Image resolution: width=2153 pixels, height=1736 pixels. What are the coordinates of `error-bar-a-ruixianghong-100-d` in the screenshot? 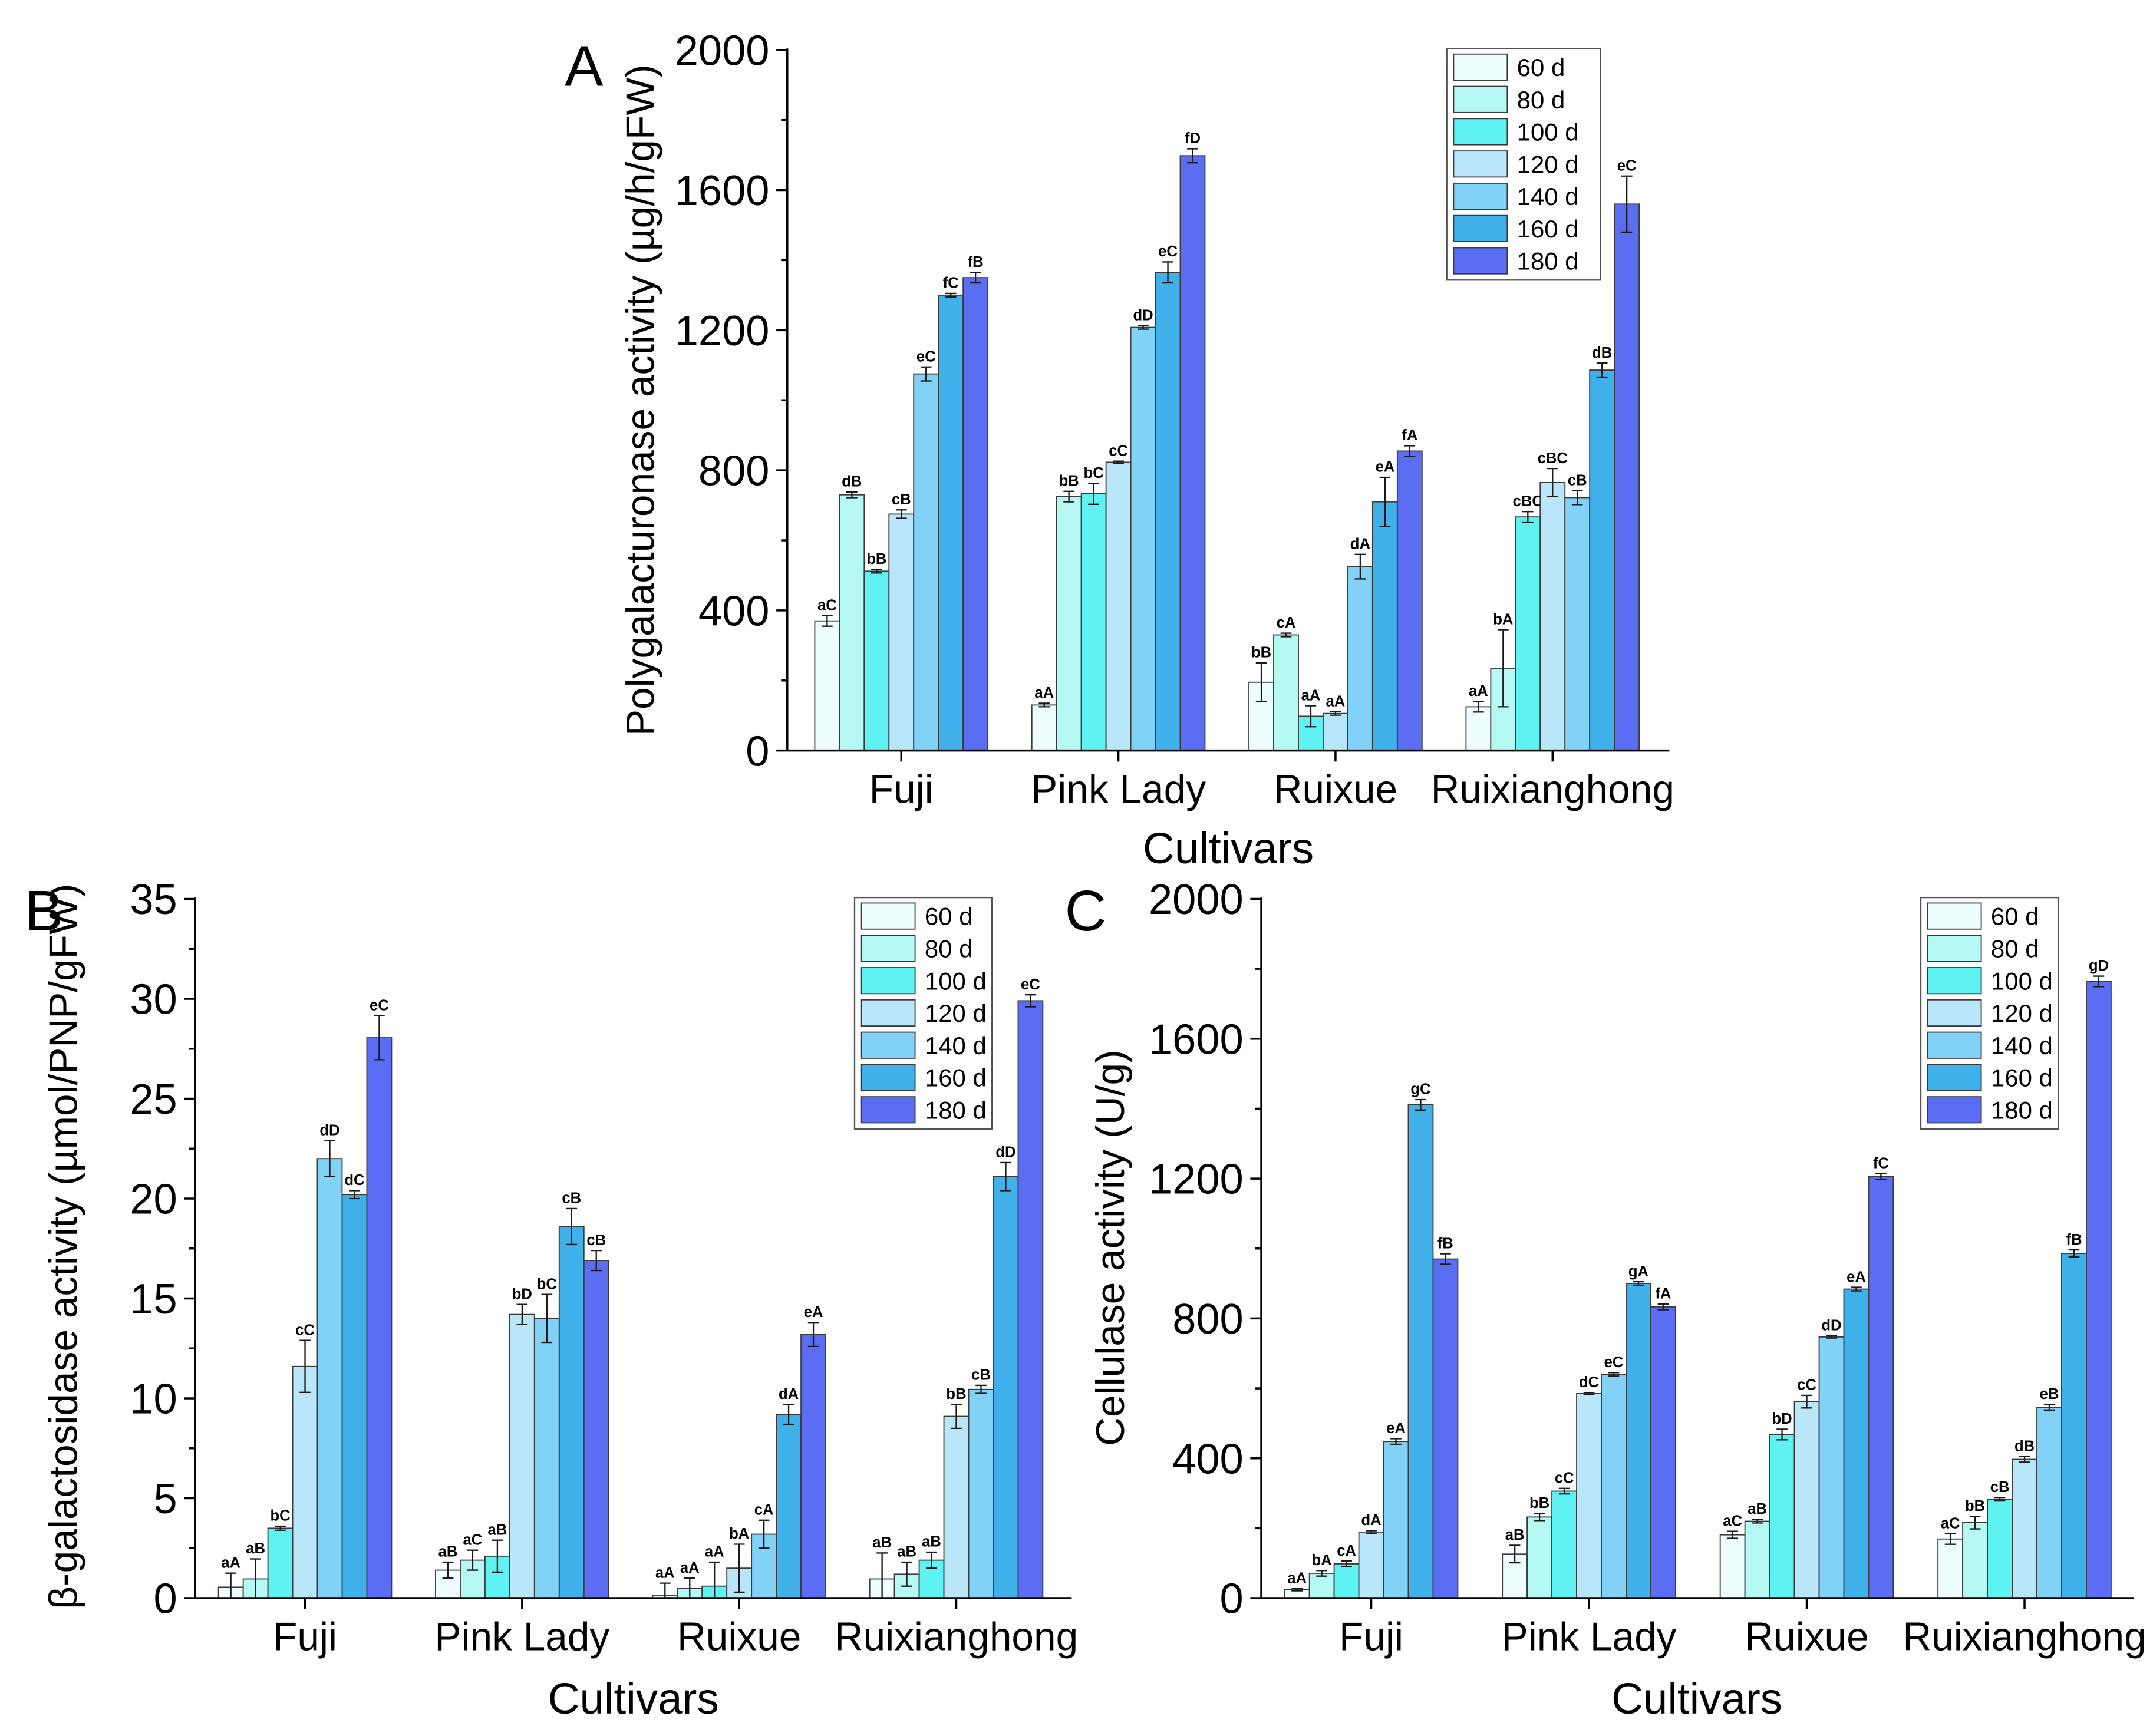 It's located at (1528, 517).